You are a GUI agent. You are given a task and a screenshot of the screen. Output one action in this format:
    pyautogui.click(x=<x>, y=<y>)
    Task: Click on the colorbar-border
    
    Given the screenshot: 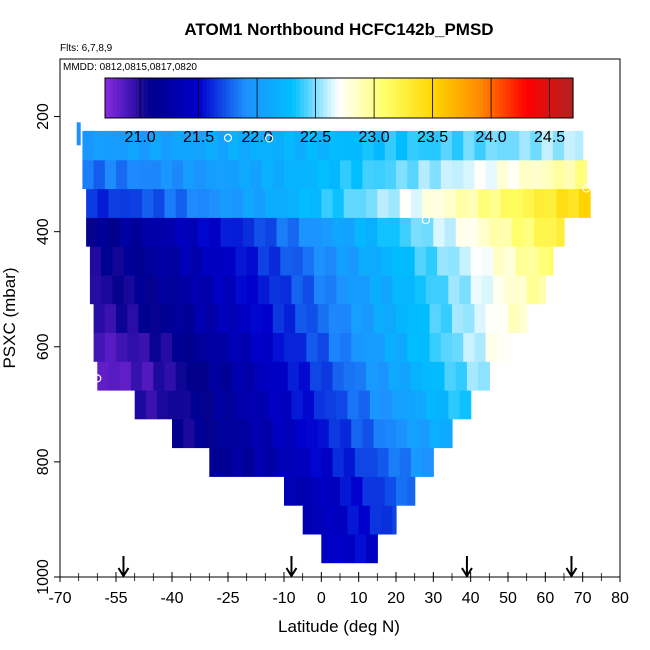 What is the action you would take?
    pyautogui.click(x=339, y=98)
    